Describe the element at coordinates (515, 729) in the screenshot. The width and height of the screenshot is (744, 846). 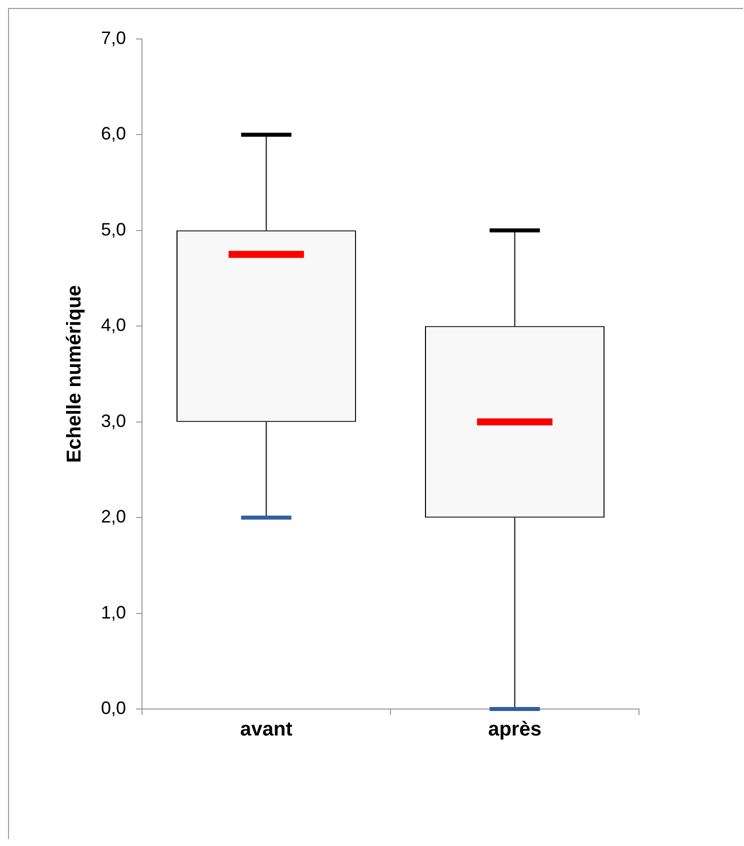
I see `x-tick-label: après` at that location.